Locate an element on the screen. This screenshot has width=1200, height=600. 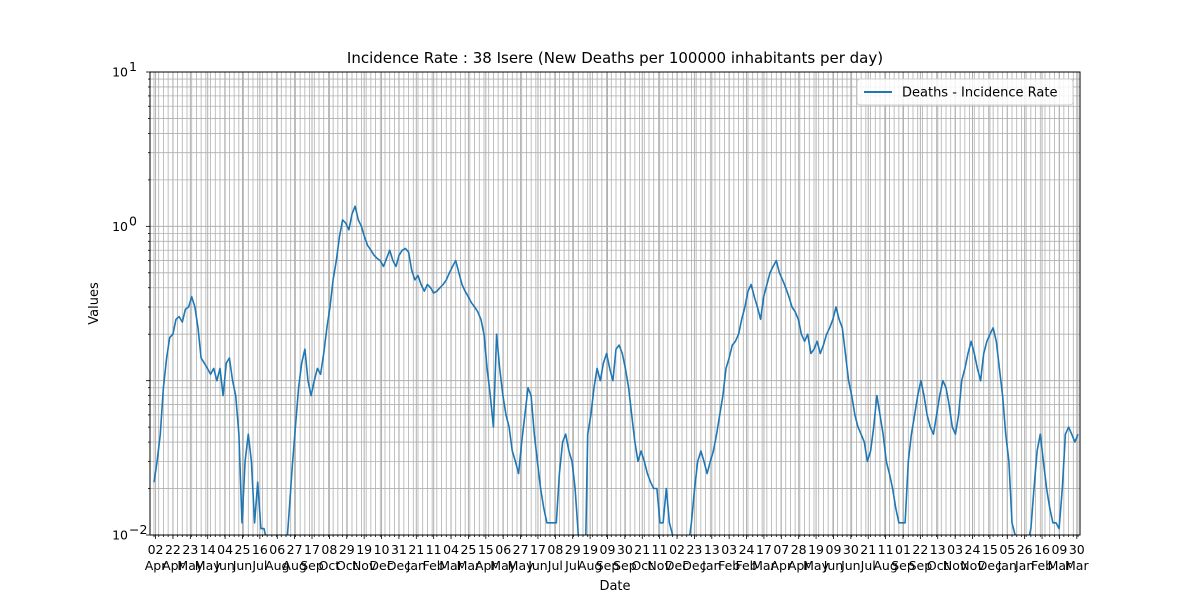
x-tick-label-day: 05 is located at coordinates (1007, 549).